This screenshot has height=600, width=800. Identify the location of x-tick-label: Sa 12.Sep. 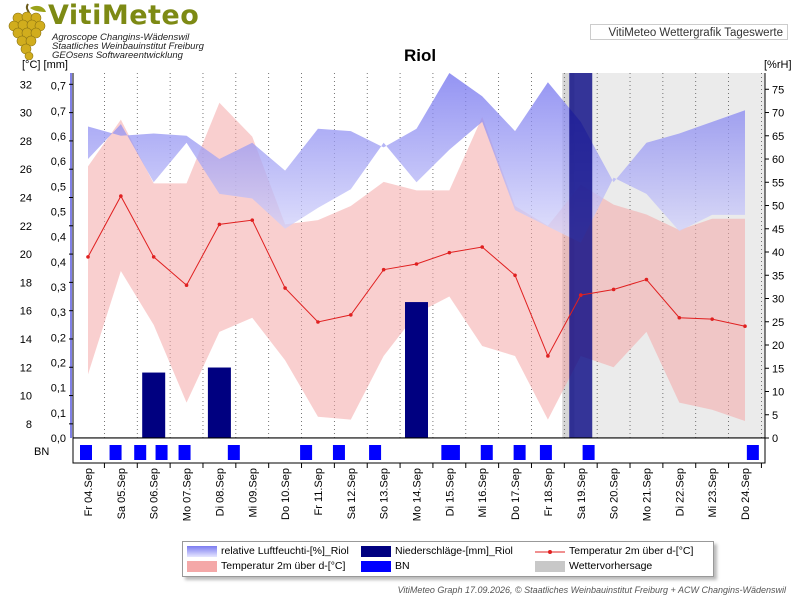
(352, 493).